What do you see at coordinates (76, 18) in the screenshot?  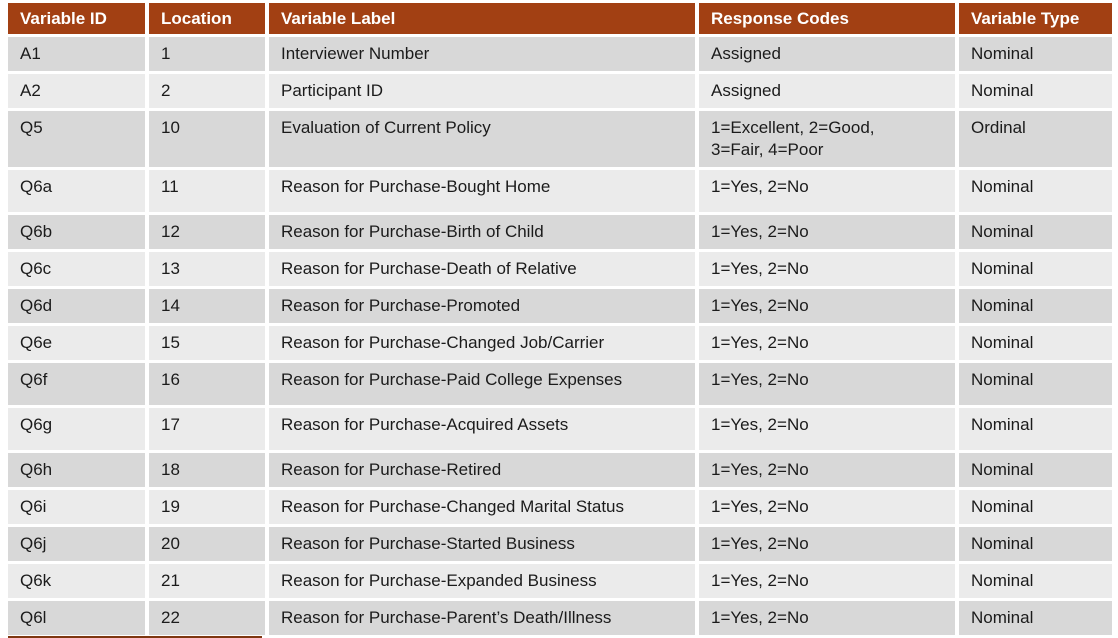 I see `column-header-variable-id: Variable ID` at bounding box center [76, 18].